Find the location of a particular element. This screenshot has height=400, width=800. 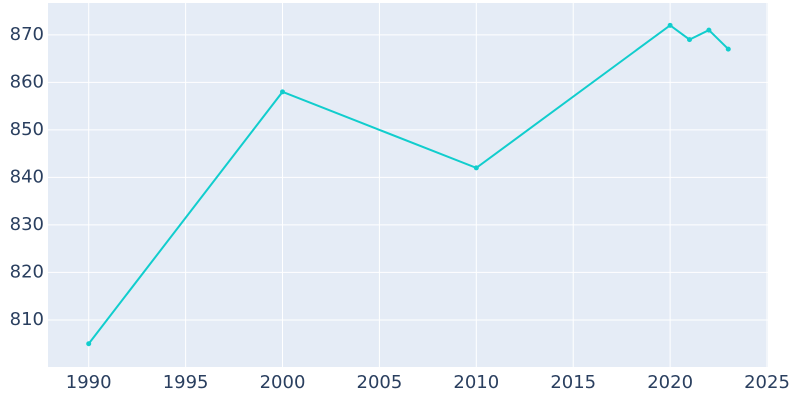

x-tick-label: 2000 is located at coordinates (283, 382).